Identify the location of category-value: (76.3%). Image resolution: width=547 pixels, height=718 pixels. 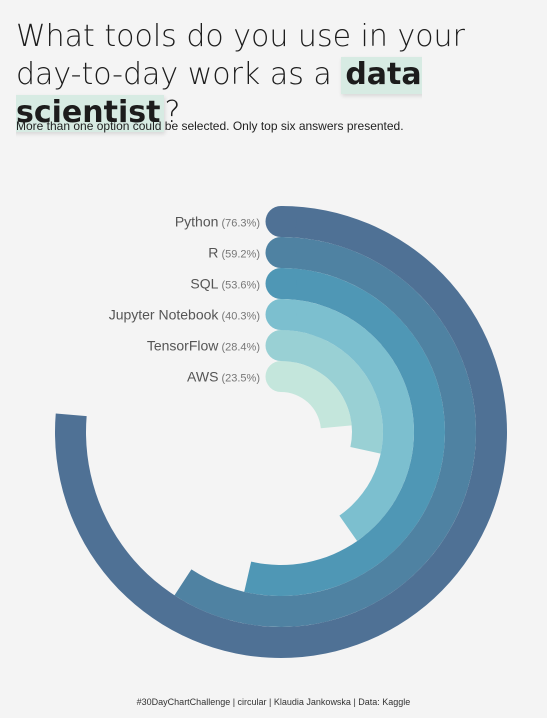
(239, 224).